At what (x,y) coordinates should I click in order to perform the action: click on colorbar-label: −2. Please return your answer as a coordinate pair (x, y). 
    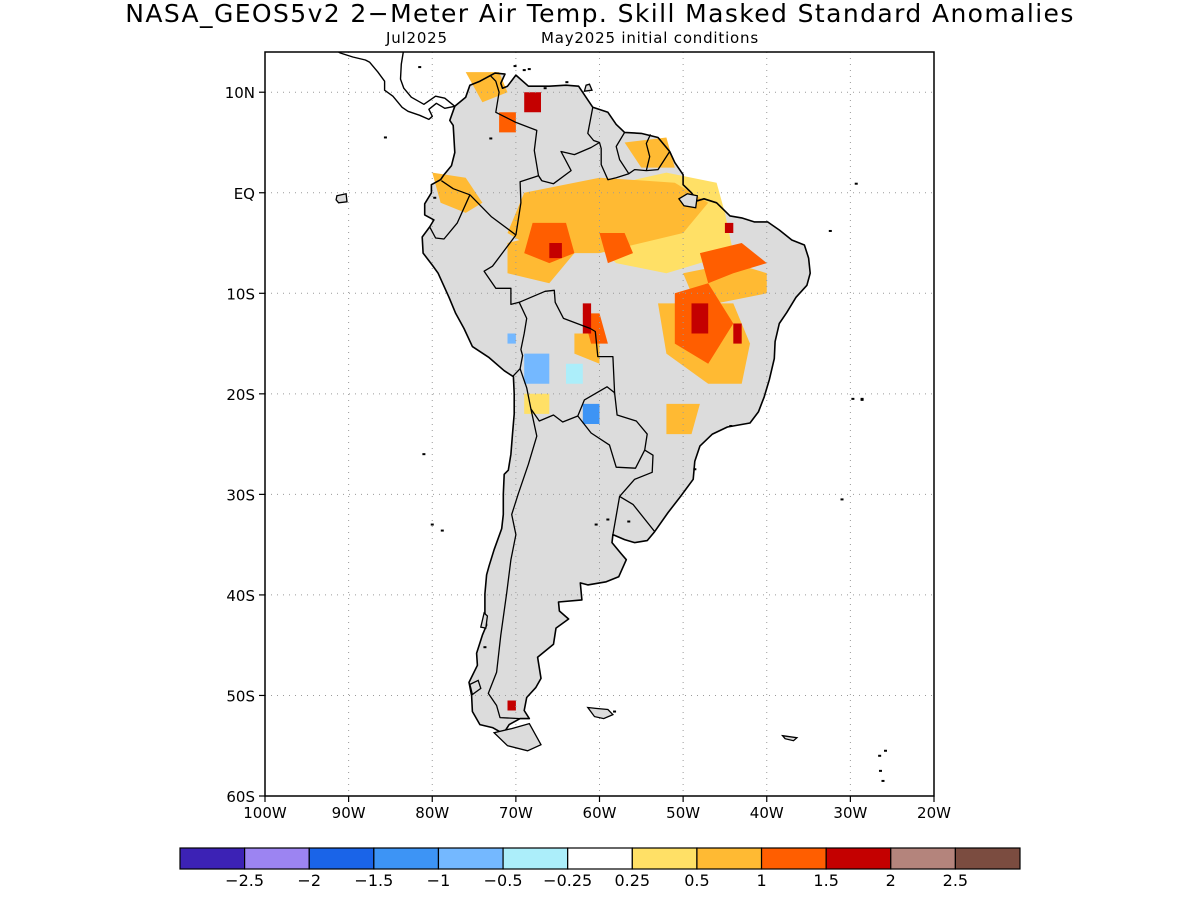
    Looking at the image, I should click on (309, 880).